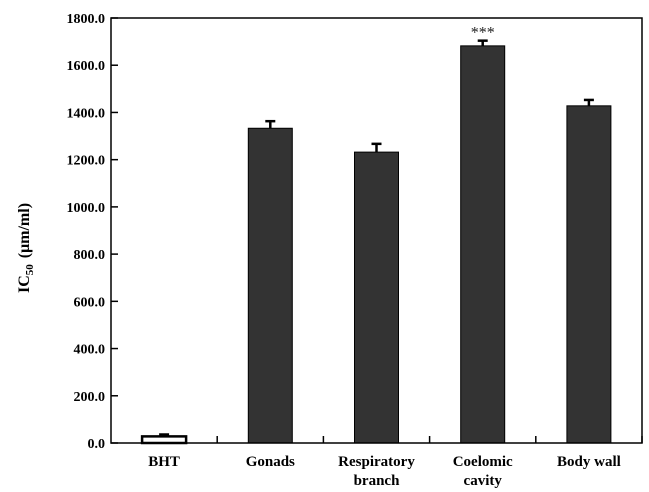 This screenshot has height=492, width=649. Describe the element at coordinates (24, 230) in the screenshot. I see `y-axis-label-unit: (μm/ml)` at that location.